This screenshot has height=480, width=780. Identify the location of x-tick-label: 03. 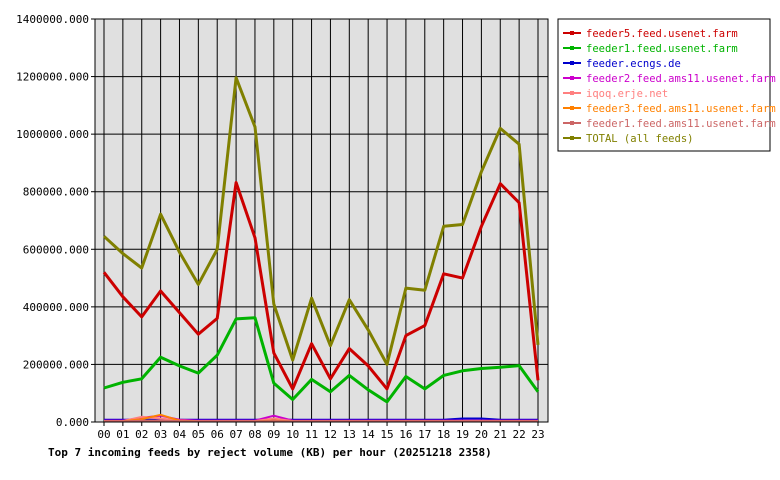
(160, 434).